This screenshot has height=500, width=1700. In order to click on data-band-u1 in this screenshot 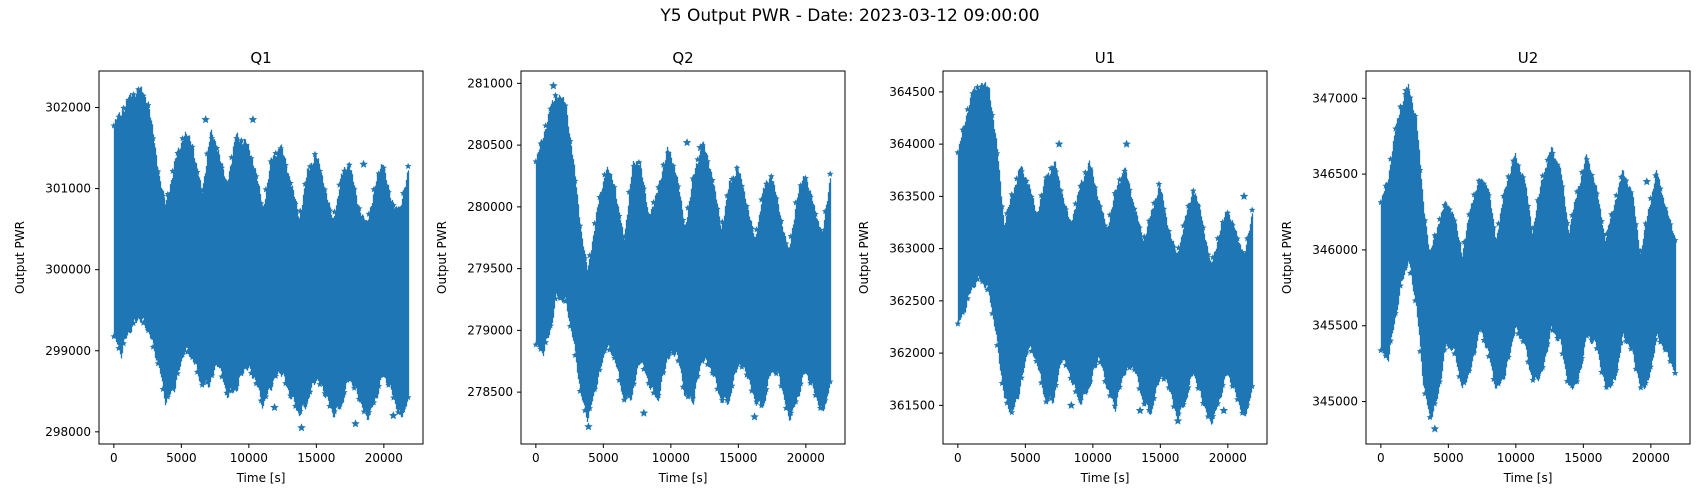, I will do `click(1105, 253)`.